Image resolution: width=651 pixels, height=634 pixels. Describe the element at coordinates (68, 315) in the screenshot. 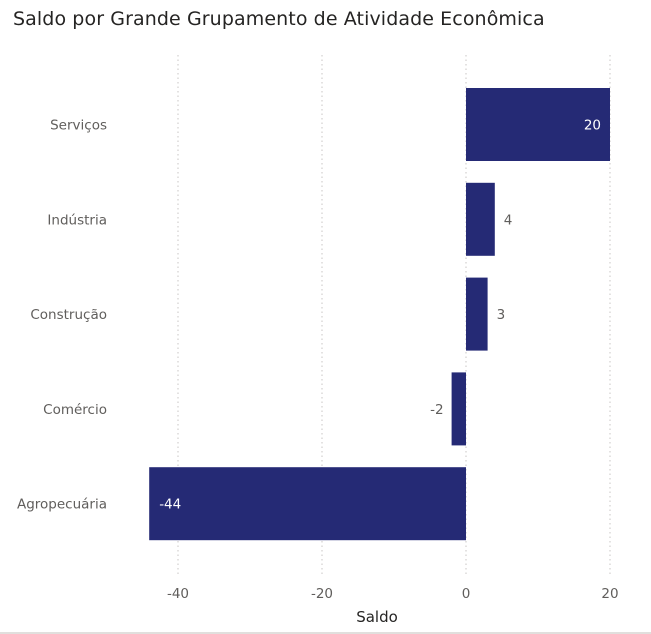

I see `category-label: Construção` at that location.